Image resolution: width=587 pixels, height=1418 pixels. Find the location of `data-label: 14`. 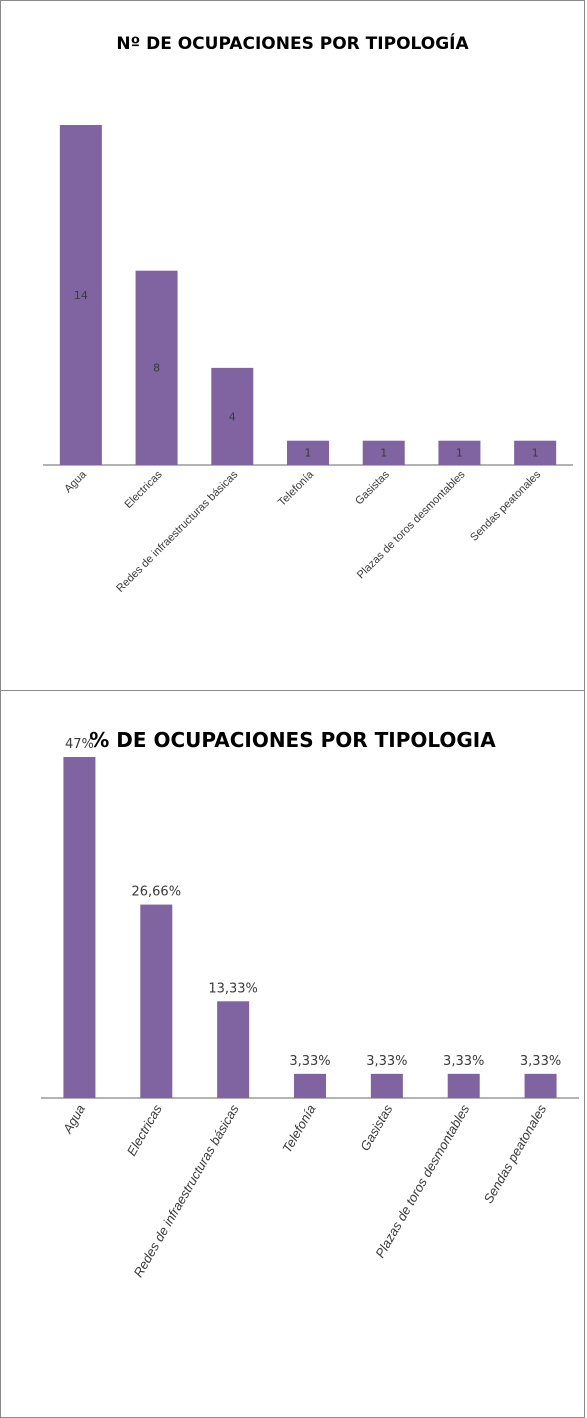

data-label: 14 is located at coordinates (81, 295).